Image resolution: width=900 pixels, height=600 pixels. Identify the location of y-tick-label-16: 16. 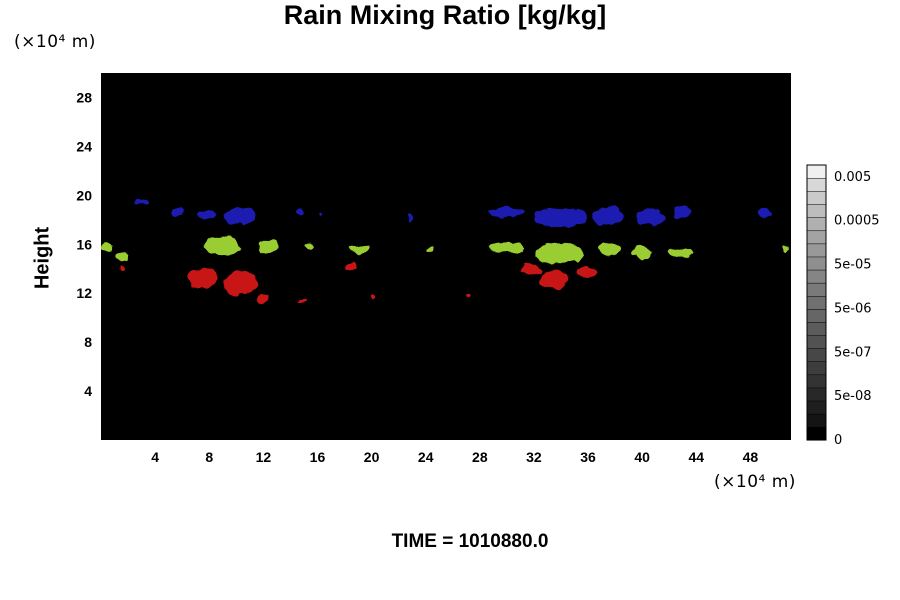
(84, 244).